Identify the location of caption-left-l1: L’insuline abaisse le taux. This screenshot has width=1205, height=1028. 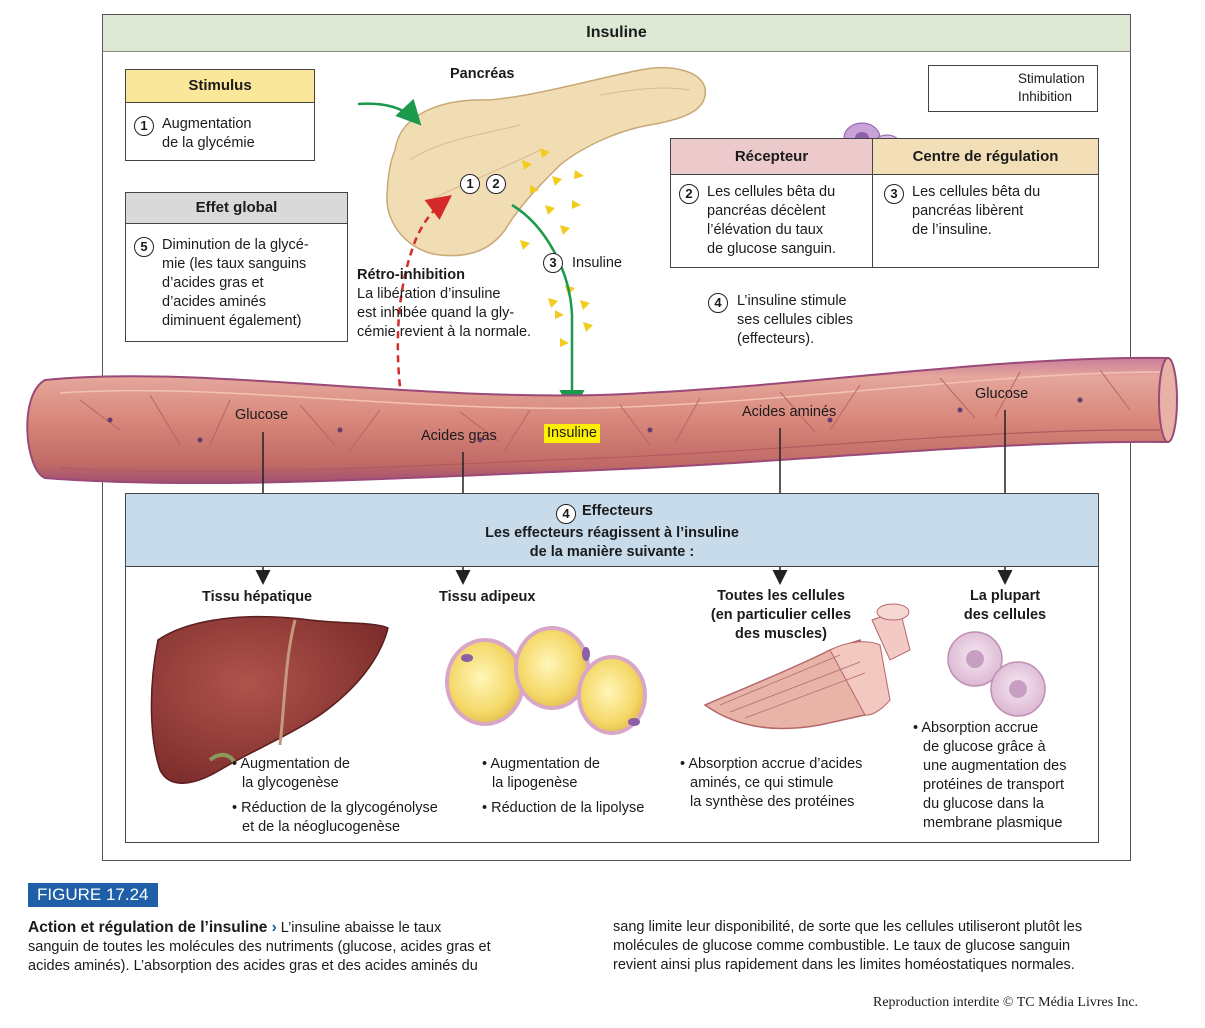
(359, 928).